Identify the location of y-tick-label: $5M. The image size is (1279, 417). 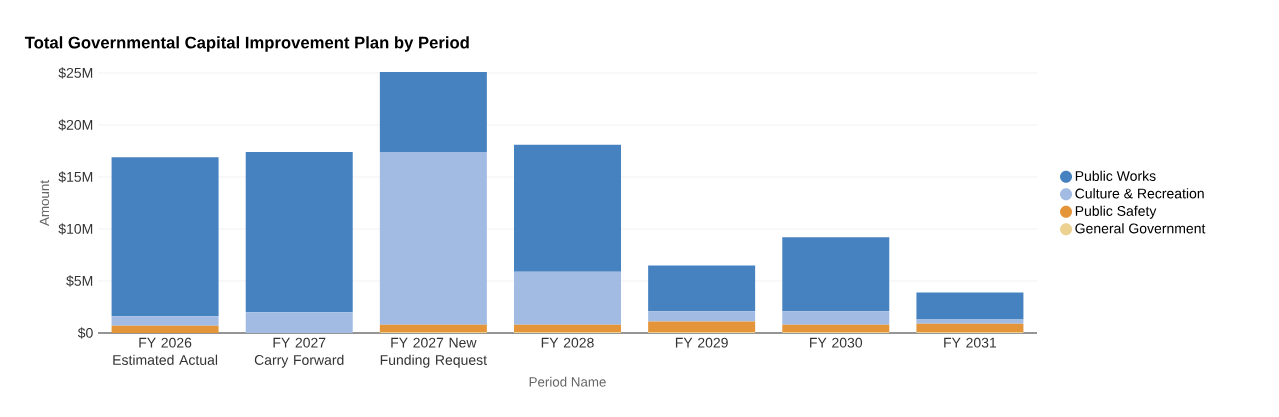
(79, 281).